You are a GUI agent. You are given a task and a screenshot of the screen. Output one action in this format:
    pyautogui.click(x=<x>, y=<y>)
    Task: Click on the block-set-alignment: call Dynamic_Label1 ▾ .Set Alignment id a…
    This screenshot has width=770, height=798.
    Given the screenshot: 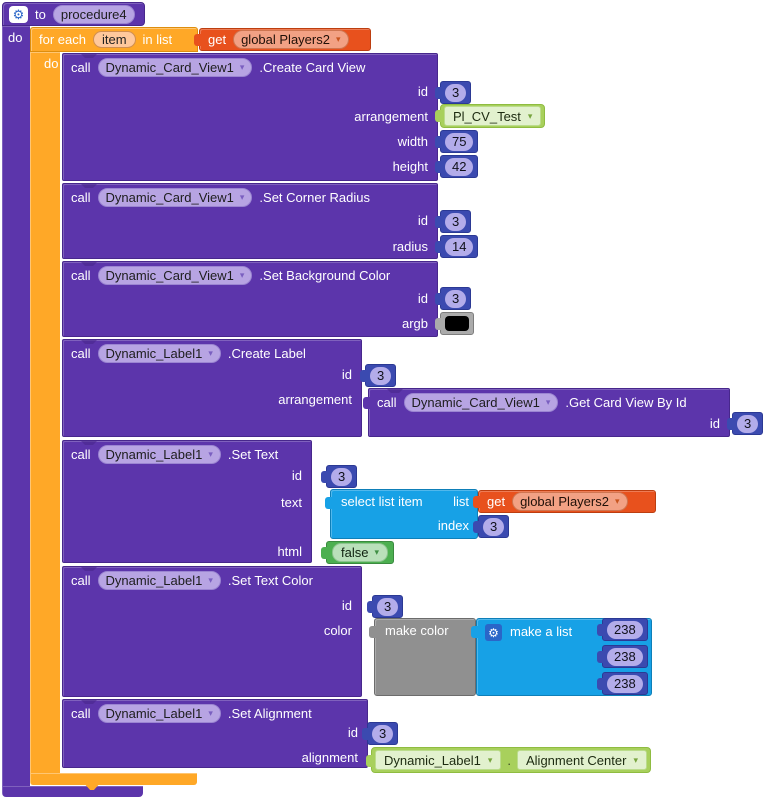 What is the action you would take?
    pyautogui.click(x=215, y=733)
    